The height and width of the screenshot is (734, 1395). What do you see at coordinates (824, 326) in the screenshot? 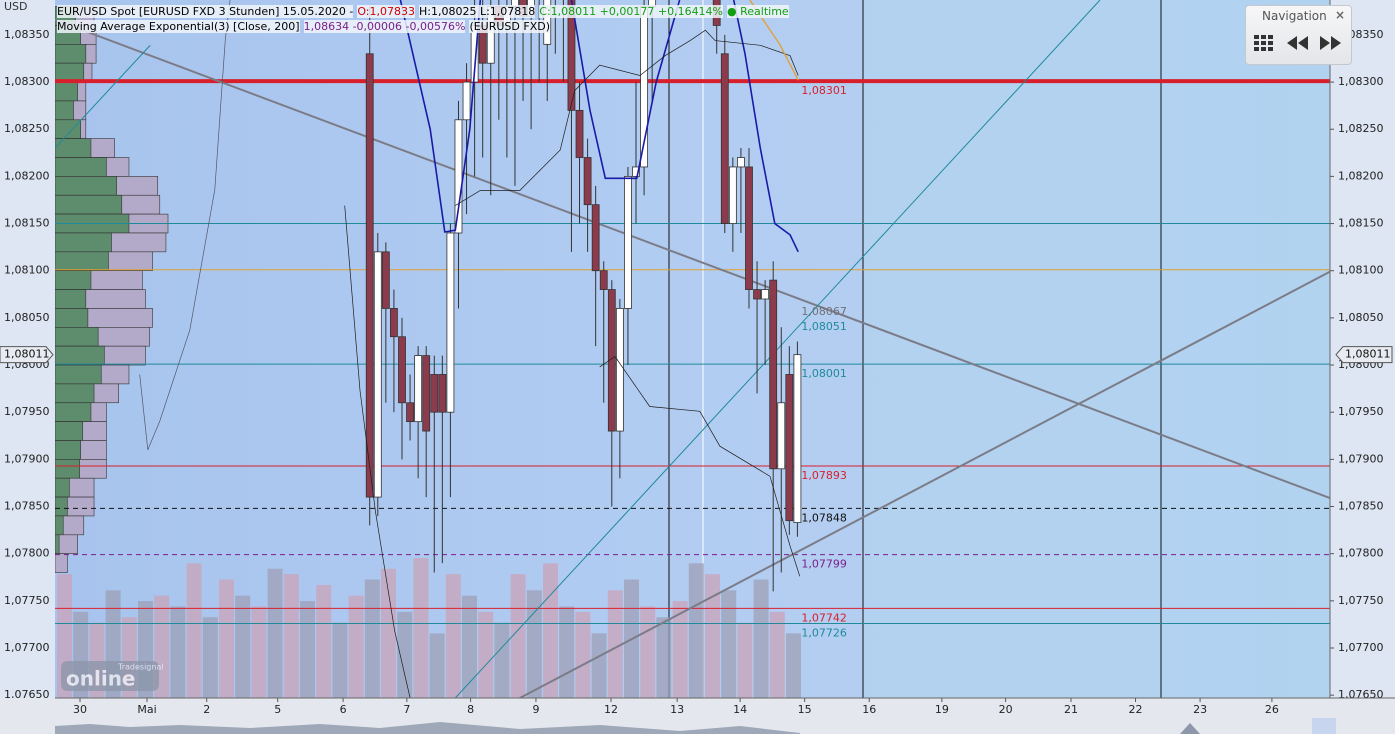
I see `level-label: 1,08051` at bounding box center [824, 326].